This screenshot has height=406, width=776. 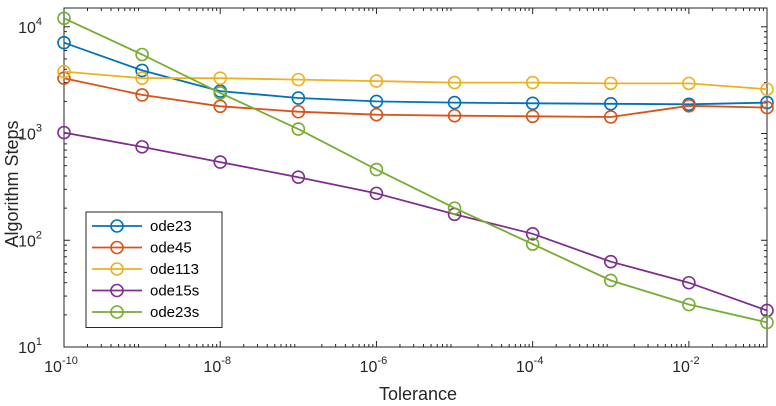 What do you see at coordinates (61, 365) in the screenshot?
I see `x-tick-label: 10⁻¹⁰` at bounding box center [61, 365].